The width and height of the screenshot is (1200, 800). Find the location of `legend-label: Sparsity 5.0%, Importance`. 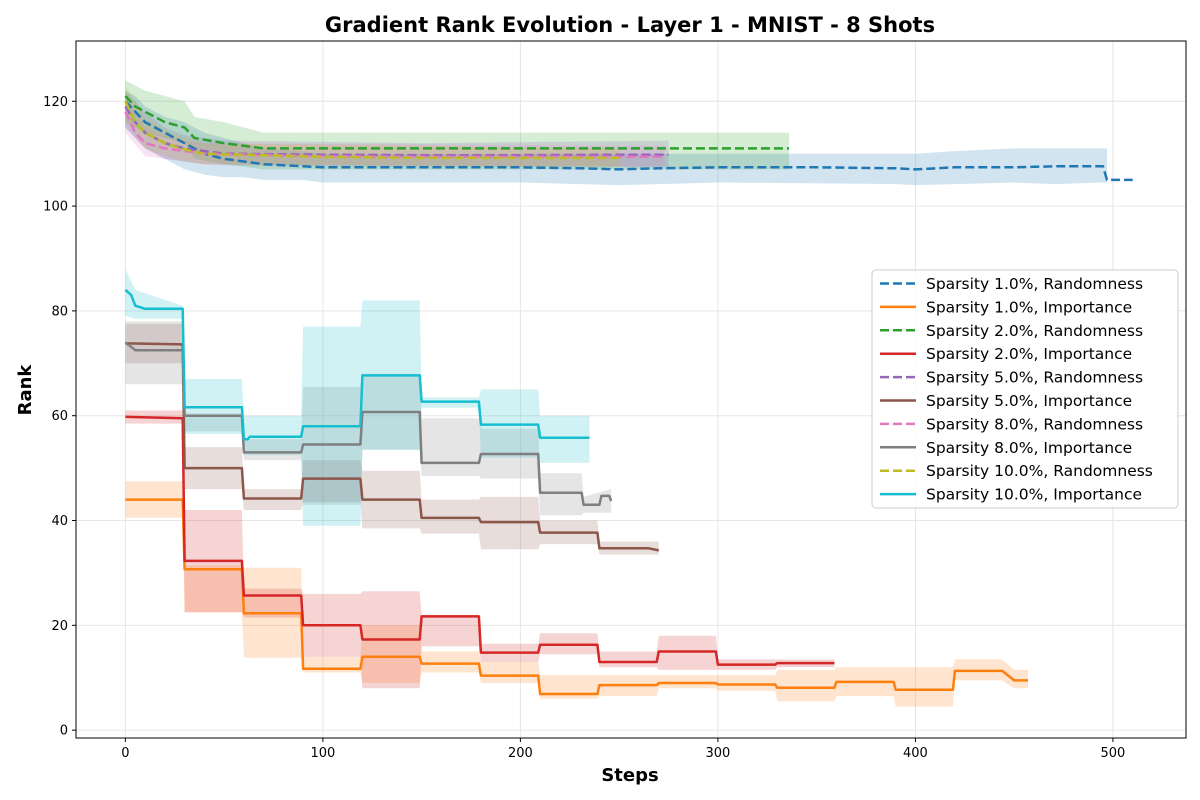

legend-label: Sparsity 5.0%, Importance is located at coordinates (1029, 401).